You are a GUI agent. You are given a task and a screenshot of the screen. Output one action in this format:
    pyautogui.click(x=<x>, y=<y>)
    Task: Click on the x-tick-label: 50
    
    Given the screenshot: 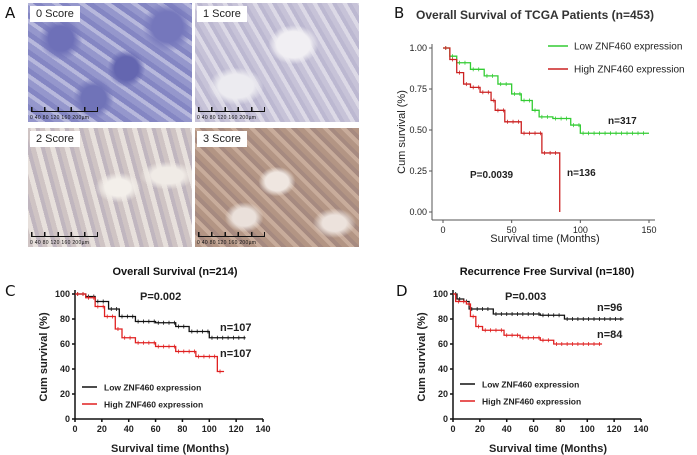 What is the action you would take?
    pyautogui.click(x=512, y=230)
    